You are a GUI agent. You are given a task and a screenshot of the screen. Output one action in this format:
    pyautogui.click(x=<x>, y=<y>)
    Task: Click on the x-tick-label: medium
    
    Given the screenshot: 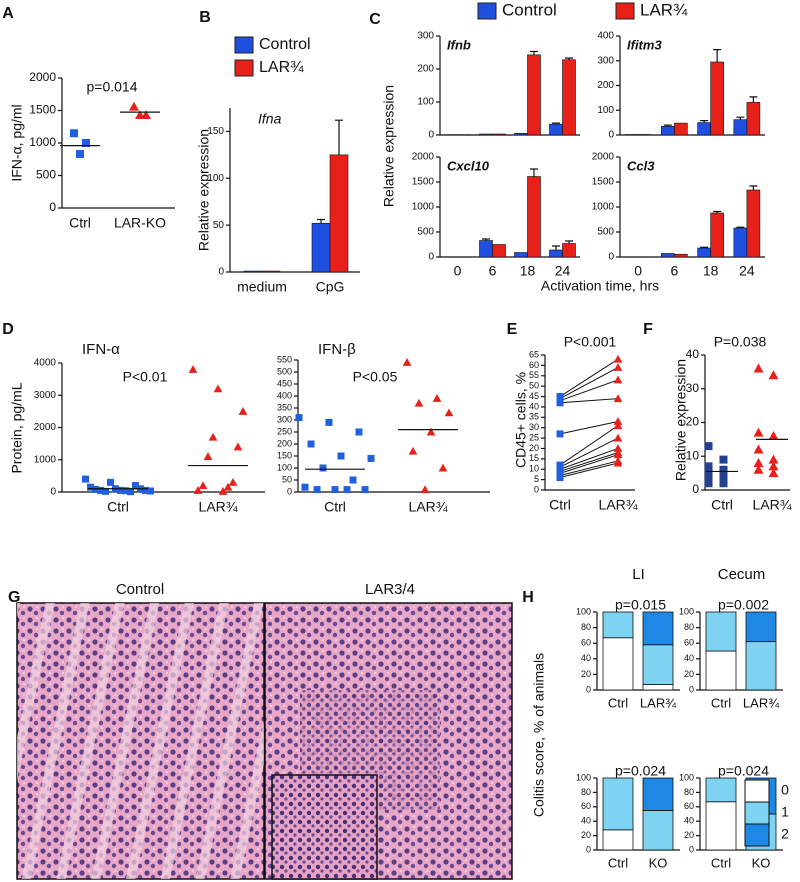 What is the action you would take?
    pyautogui.click(x=262, y=287)
    